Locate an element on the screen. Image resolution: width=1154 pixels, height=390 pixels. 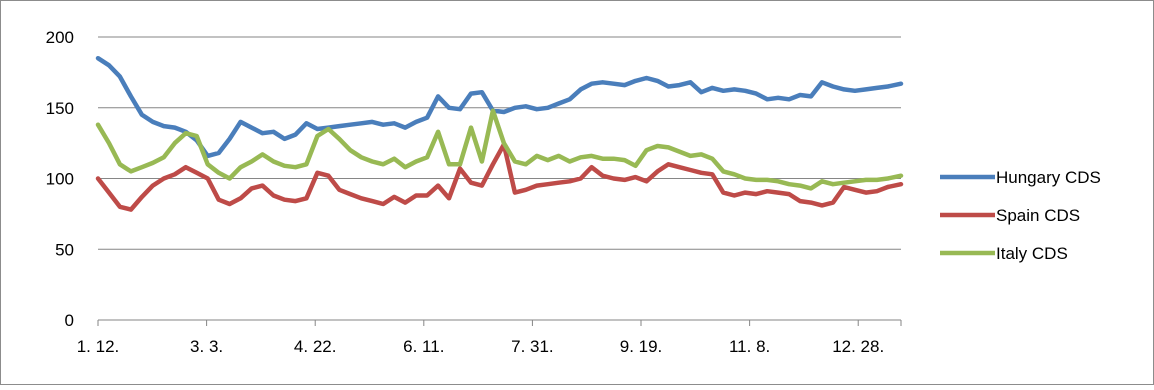
x-tick-label: 12. 28. is located at coordinates (858, 346).